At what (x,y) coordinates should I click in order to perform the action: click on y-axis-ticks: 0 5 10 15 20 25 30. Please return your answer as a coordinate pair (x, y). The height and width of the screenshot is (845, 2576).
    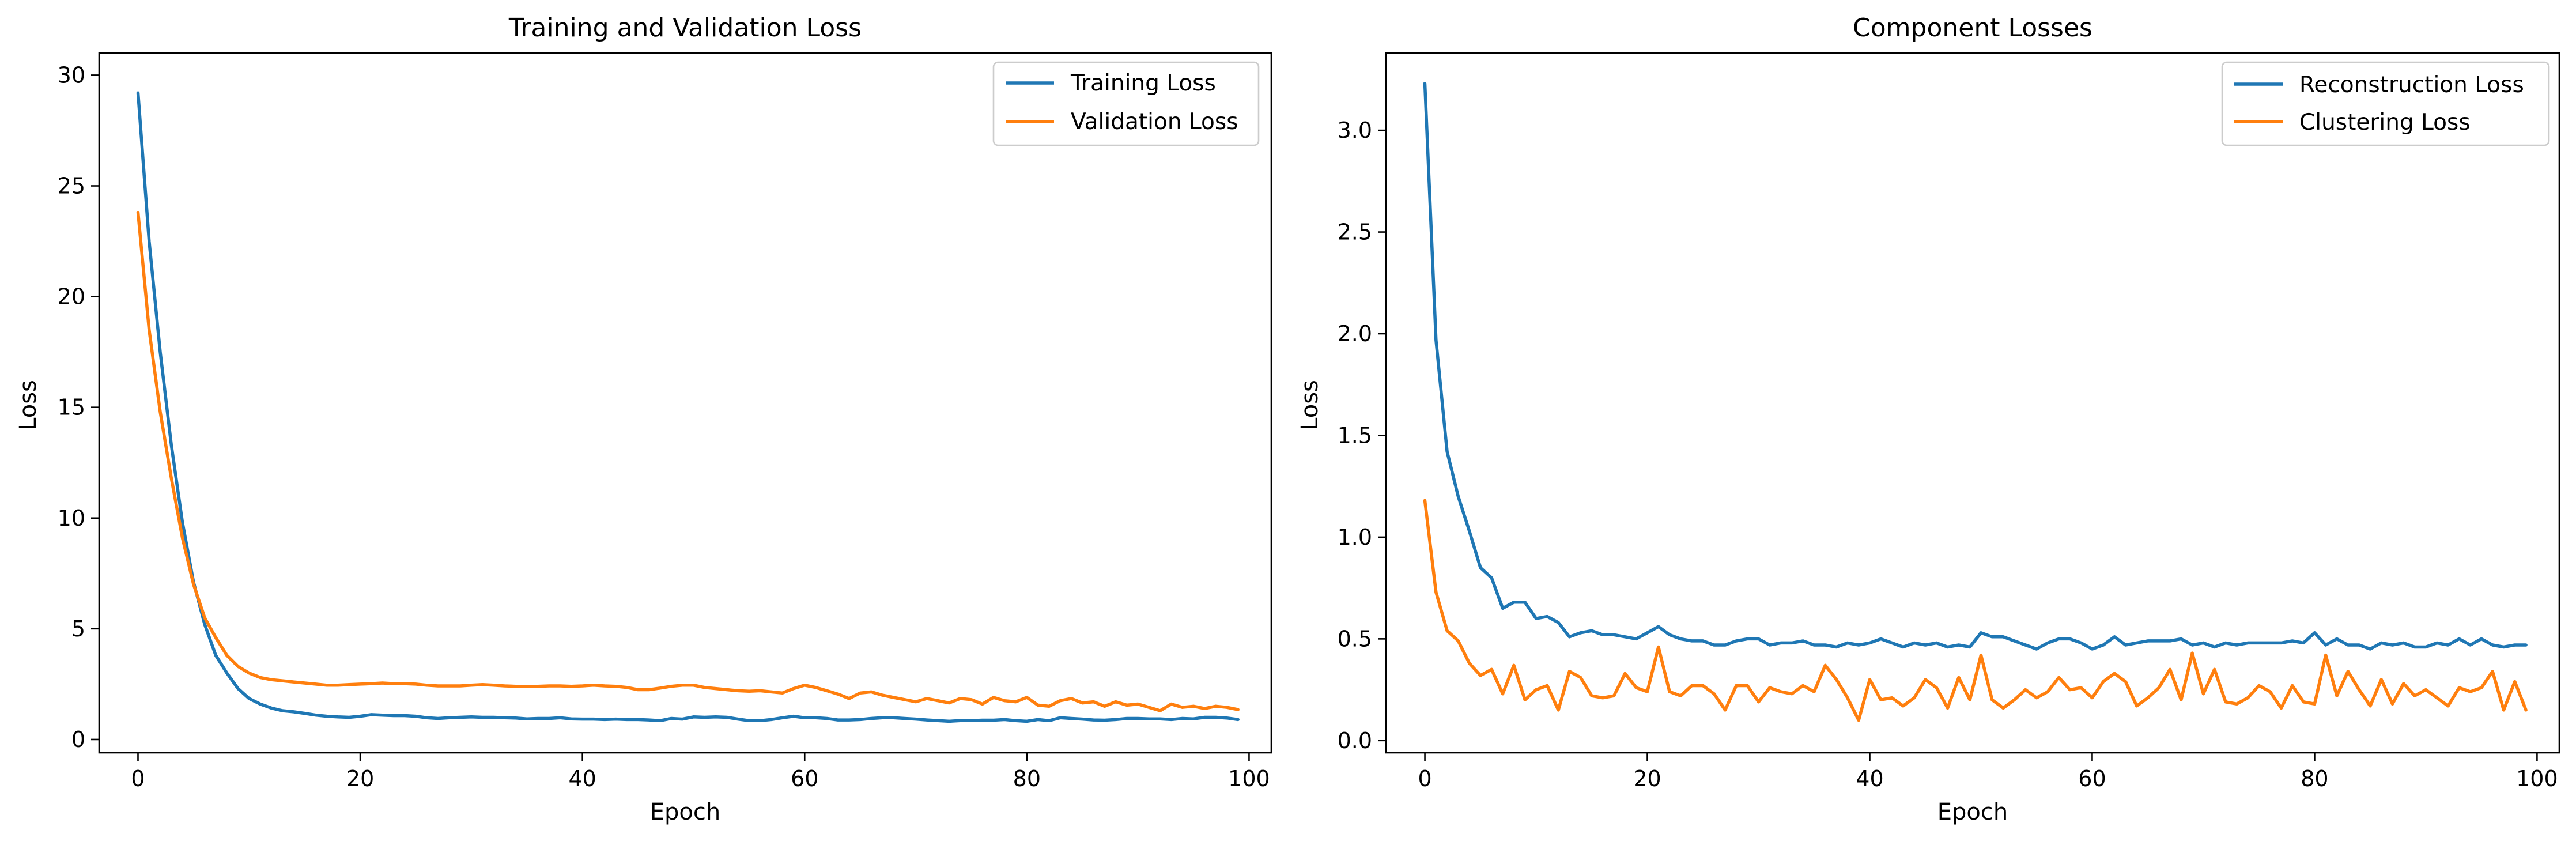
    Looking at the image, I should click on (78, 407).